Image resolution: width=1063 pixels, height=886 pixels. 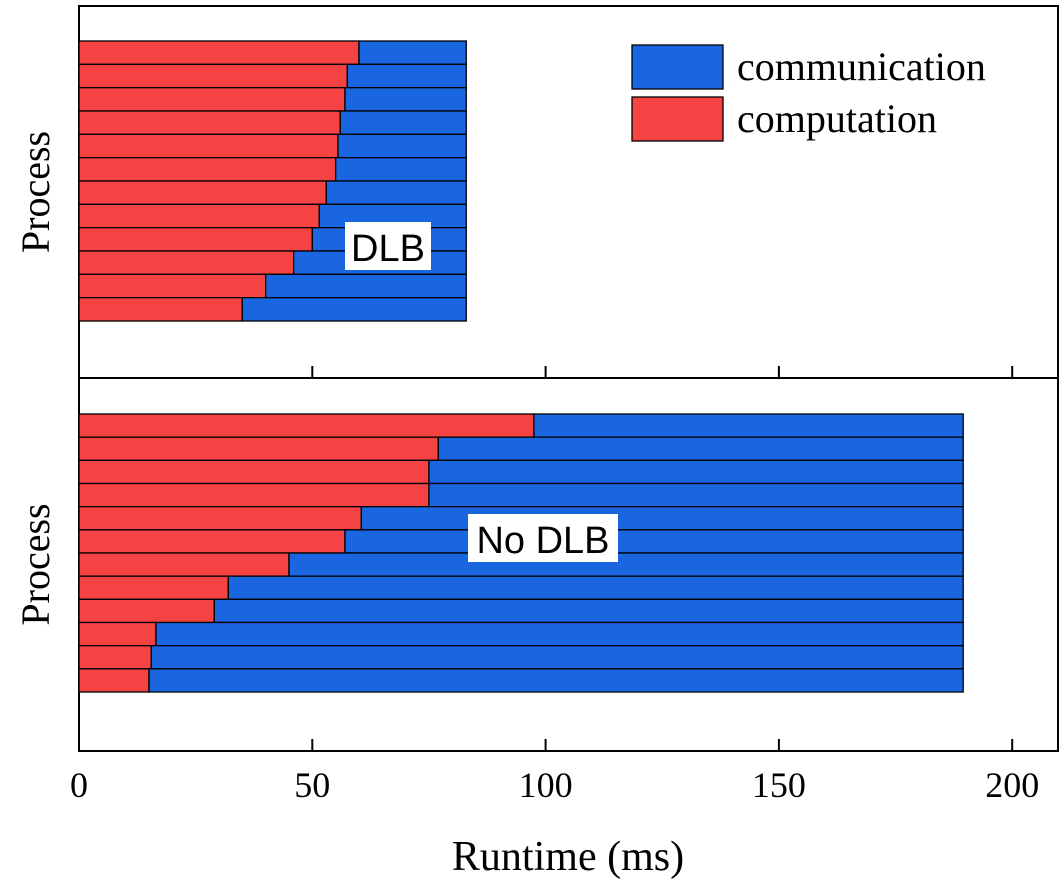 What do you see at coordinates (312, 785) in the screenshot?
I see `x-tick-label: 50` at bounding box center [312, 785].